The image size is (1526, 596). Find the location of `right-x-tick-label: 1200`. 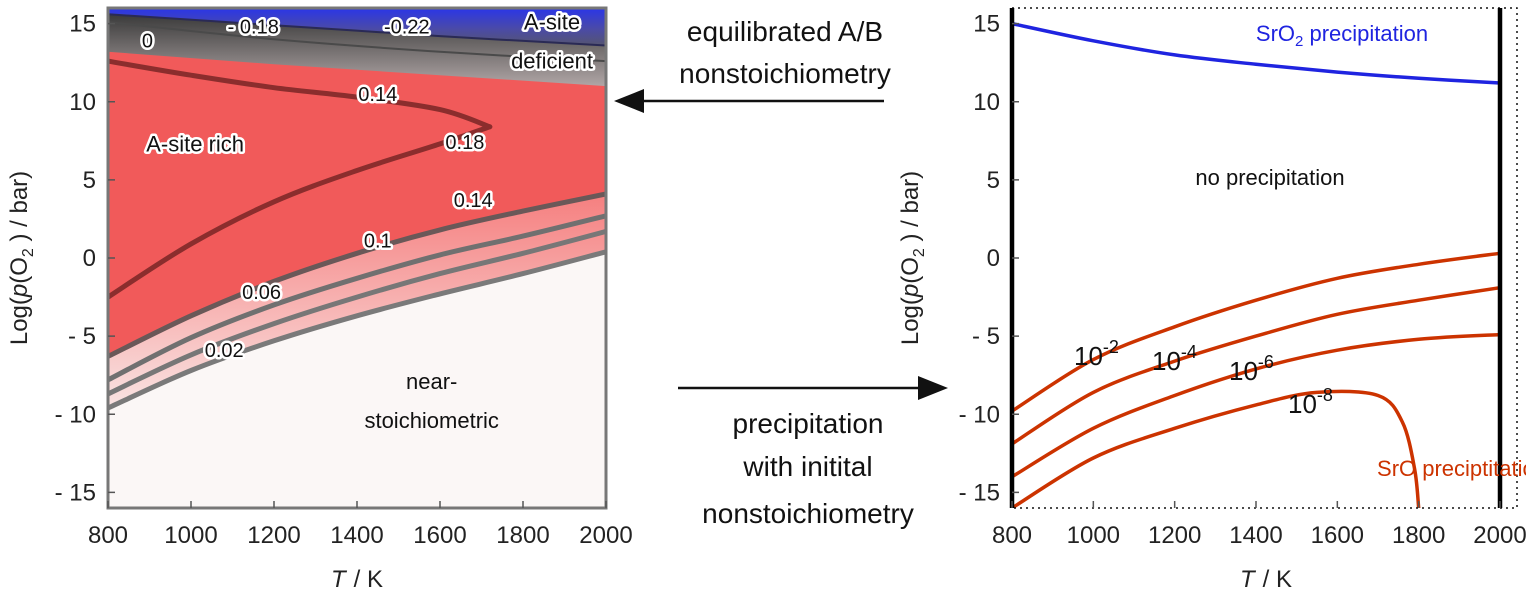

right-x-tick-label: 1200 is located at coordinates (1174, 535).